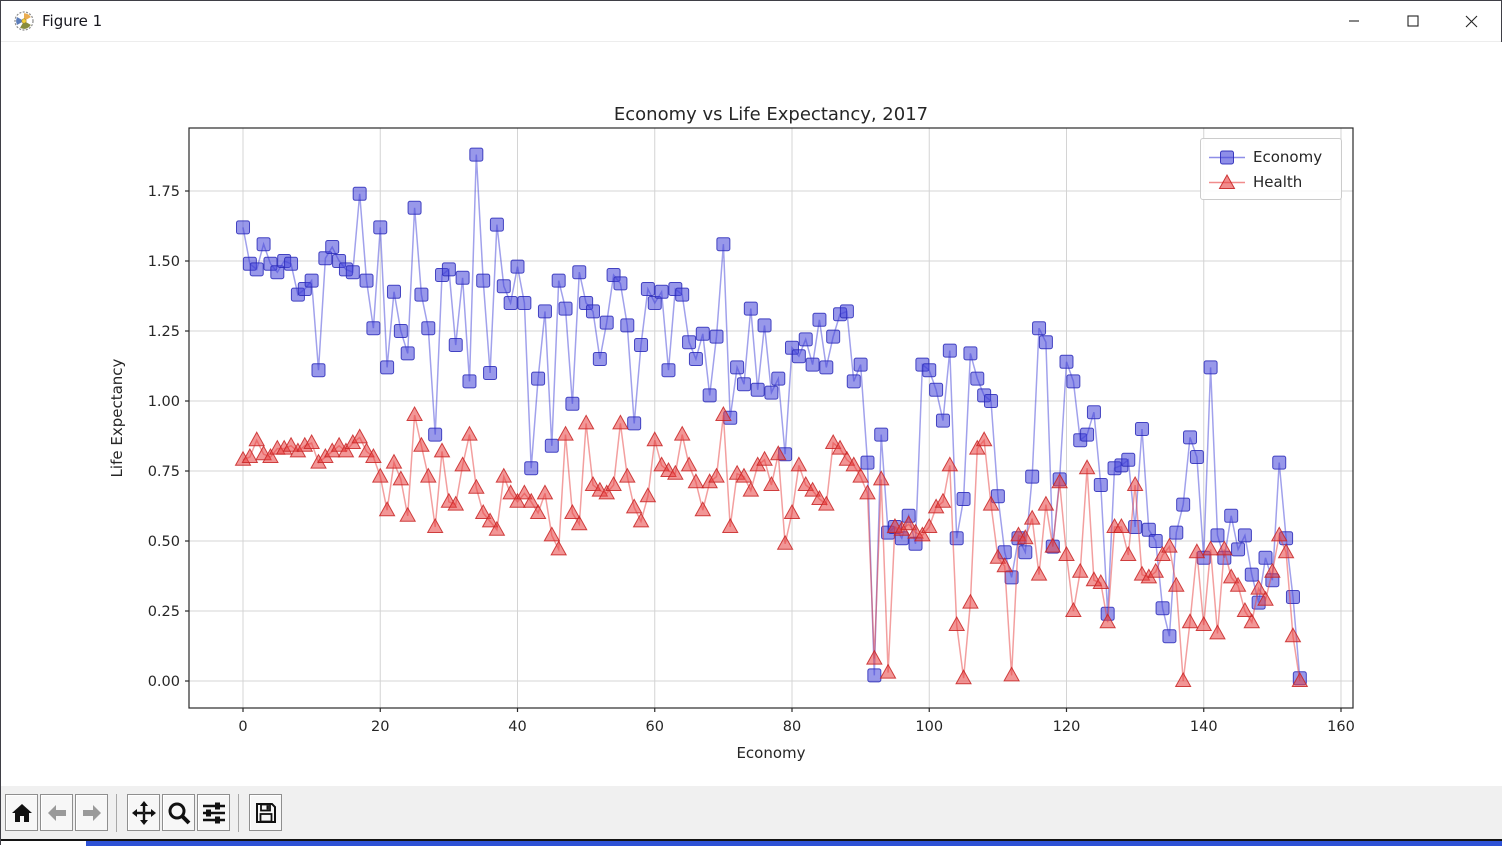 The image size is (1502, 846). I want to click on y-tick-label: 0.50, so click(164, 542).